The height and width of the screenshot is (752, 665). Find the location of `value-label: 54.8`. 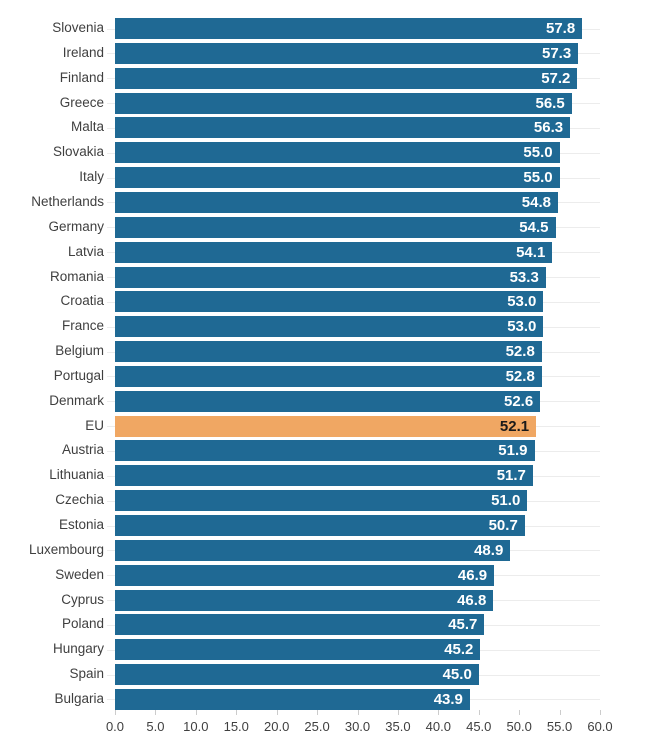

value-label: 54.8 is located at coordinates (536, 202).